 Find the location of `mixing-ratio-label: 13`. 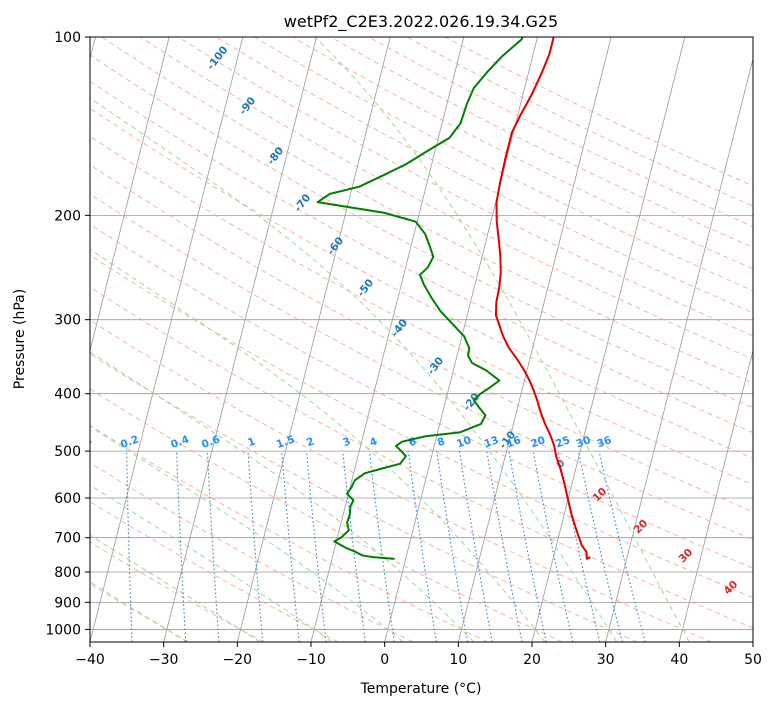

mixing-ratio-label: 13 is located at coordinates (492, 442).